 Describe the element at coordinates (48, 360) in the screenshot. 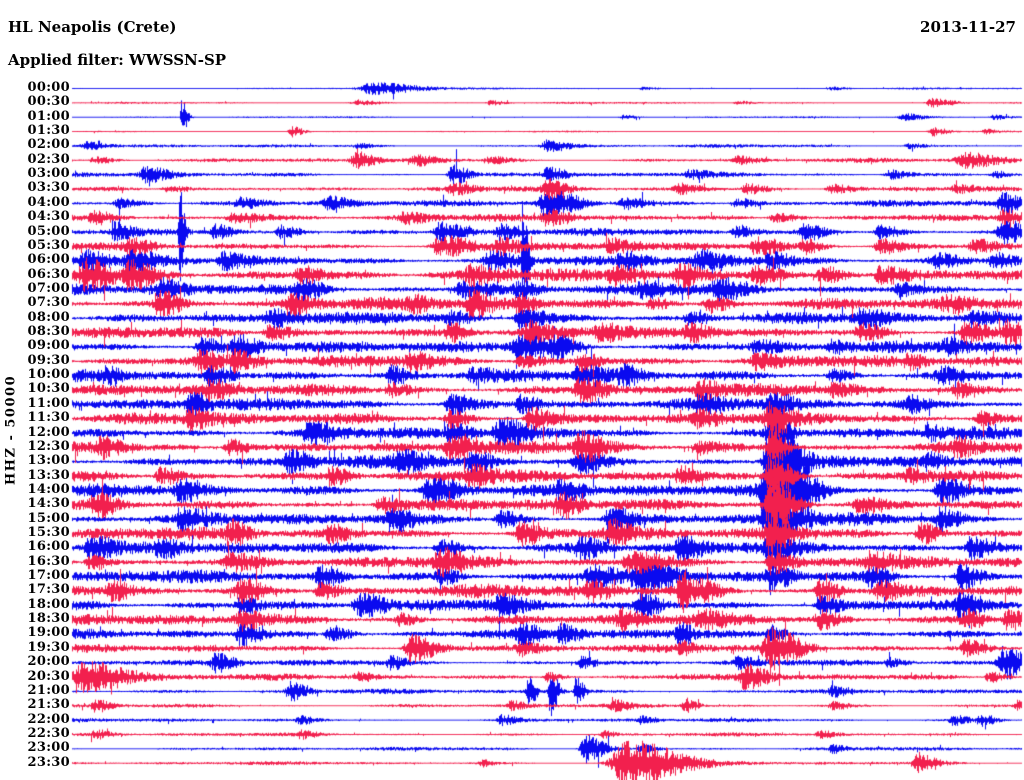

I see `trace-time-label: 09:30` at that location.